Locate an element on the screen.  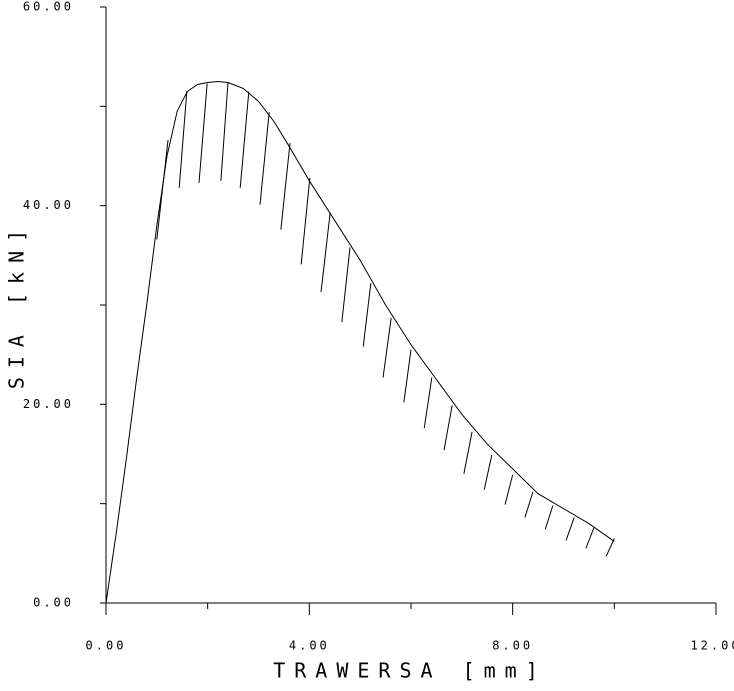
x-axis-label: TRAWERSA [mm] is located at coordinates (410, 671).